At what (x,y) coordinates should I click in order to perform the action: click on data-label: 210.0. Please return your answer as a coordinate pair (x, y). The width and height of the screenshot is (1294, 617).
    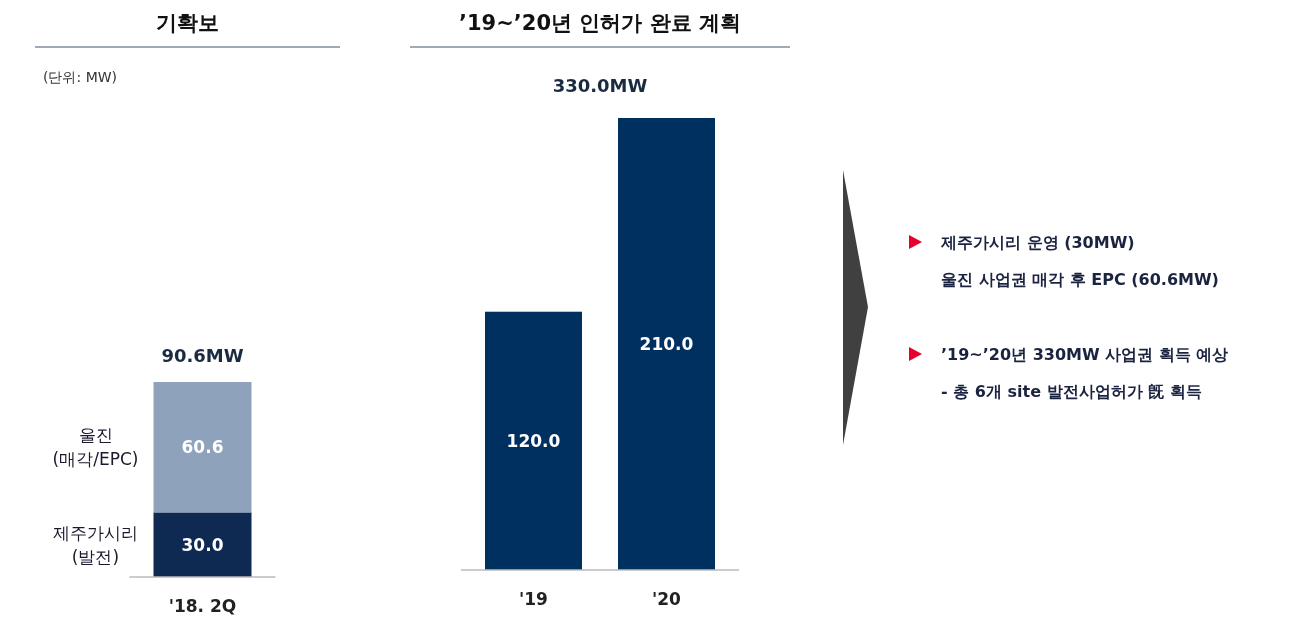
    Looking at the image, I should click on (666, 344).